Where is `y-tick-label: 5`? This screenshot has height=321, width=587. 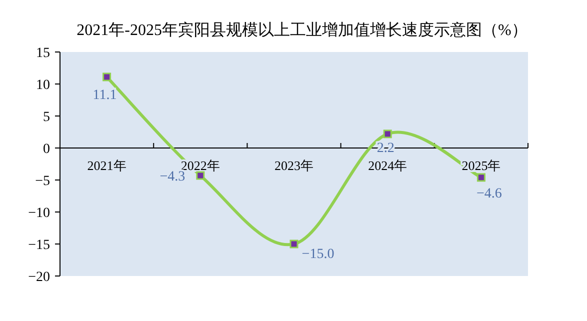 y-tick-label: 5 is located at coordinates (46, 117).